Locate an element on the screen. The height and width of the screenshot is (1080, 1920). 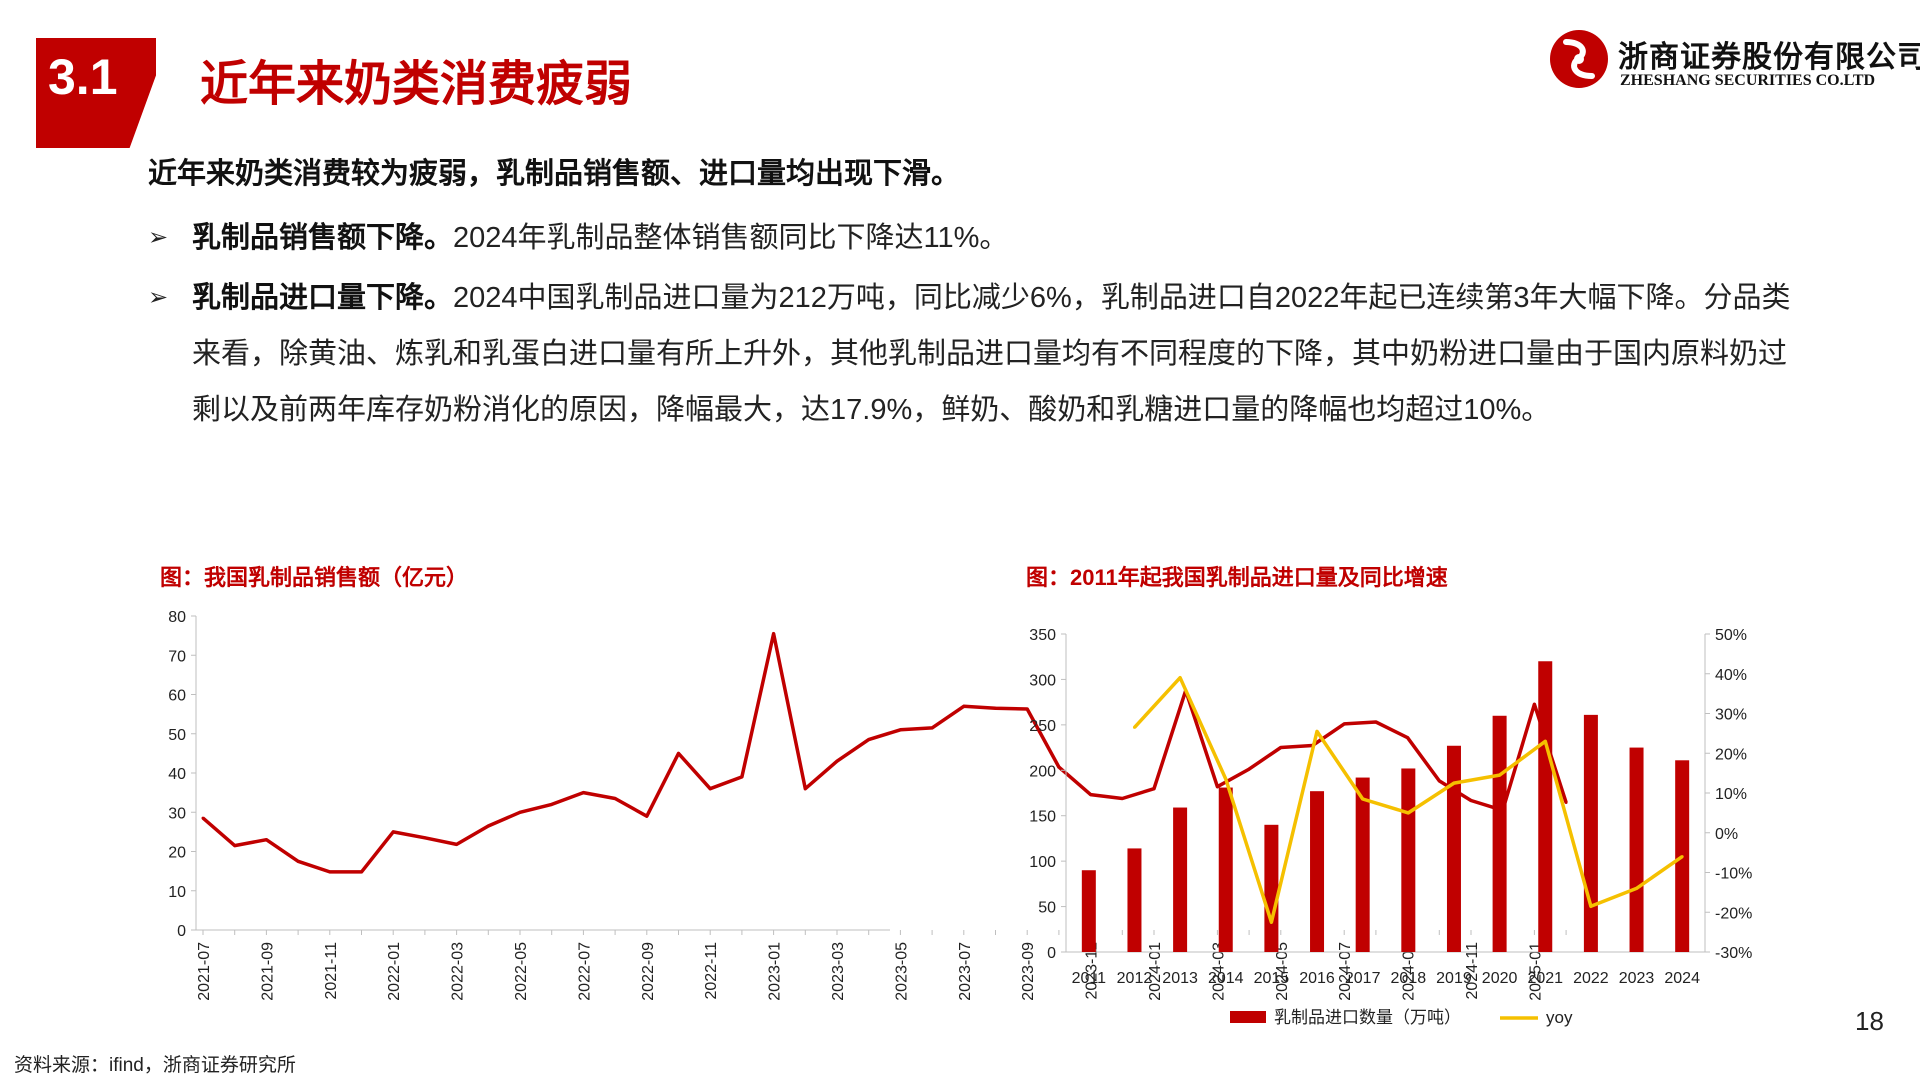
left-chart-x-tick-label: 2022-01 is located at coordinates (394, 971).